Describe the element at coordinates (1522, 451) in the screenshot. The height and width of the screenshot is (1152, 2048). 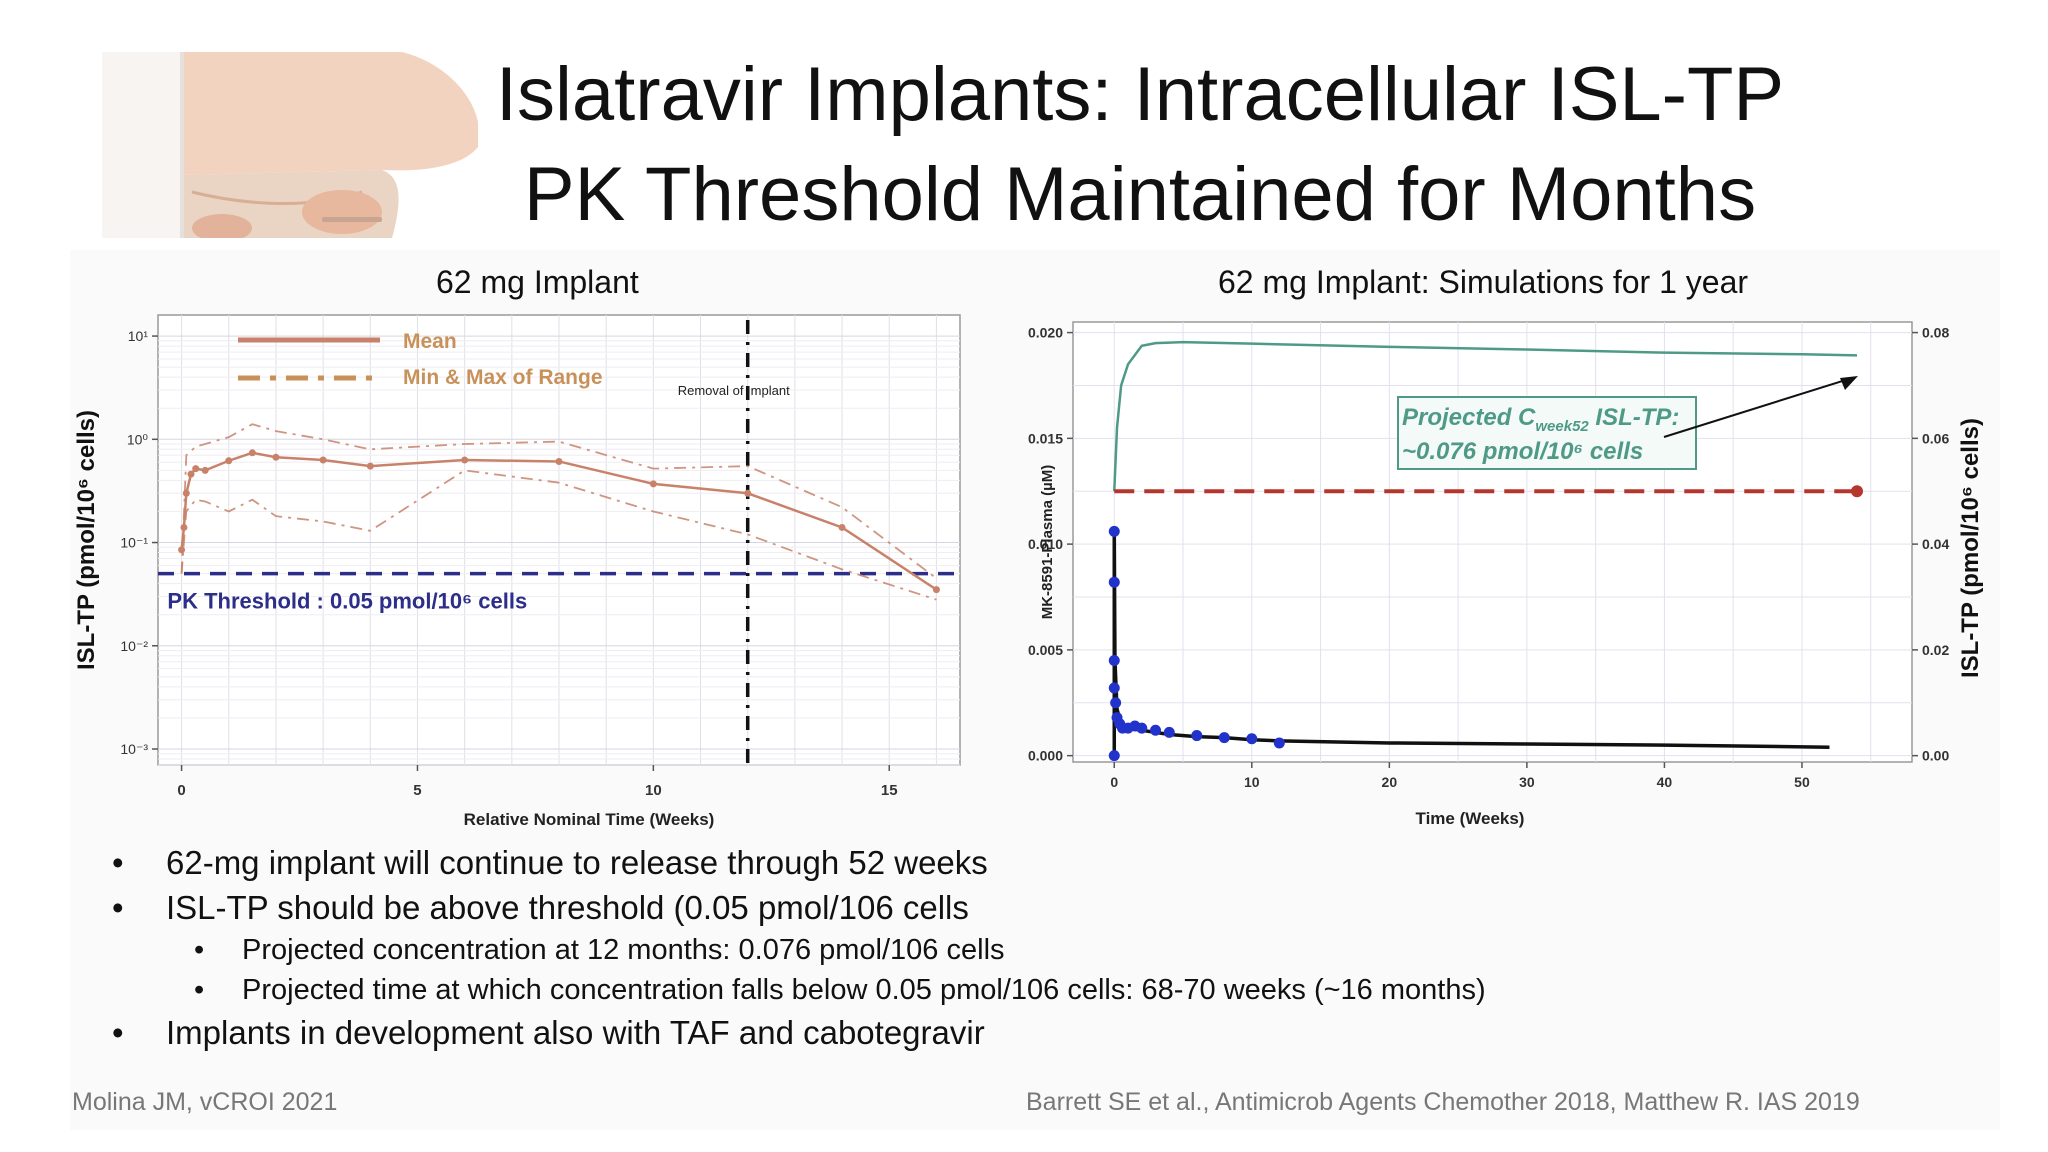
I see `projection-annotation-line2: ~0.076 pmol/10⁶ cells` at that location.